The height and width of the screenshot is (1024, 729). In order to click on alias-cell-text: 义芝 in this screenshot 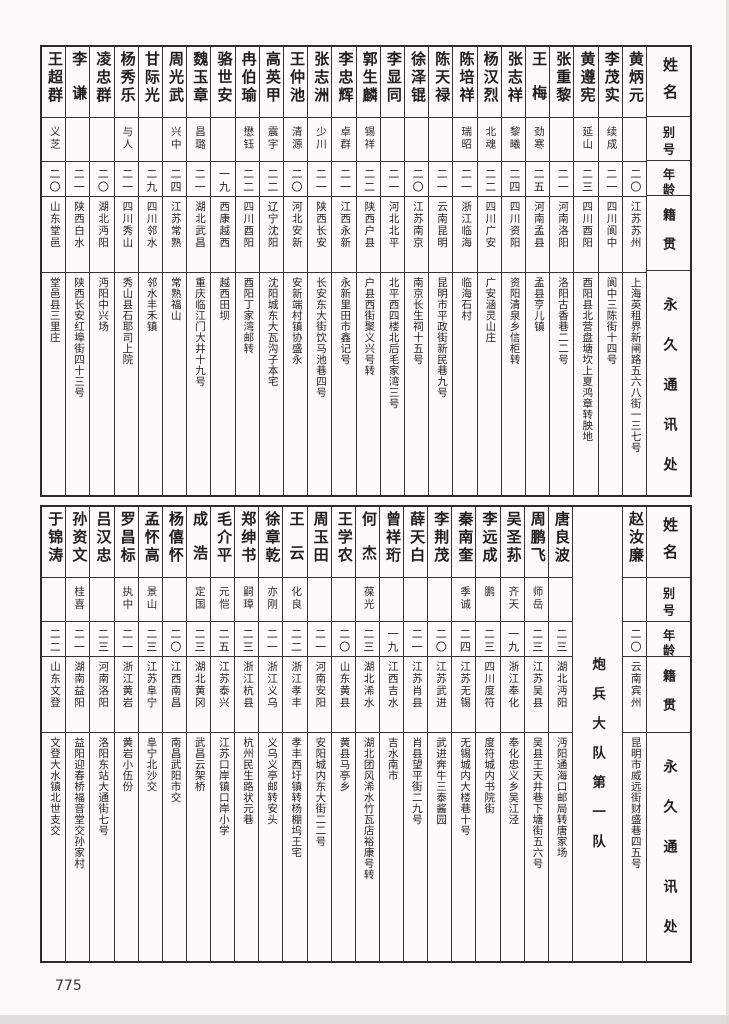, I will do `click(54, 138)`.